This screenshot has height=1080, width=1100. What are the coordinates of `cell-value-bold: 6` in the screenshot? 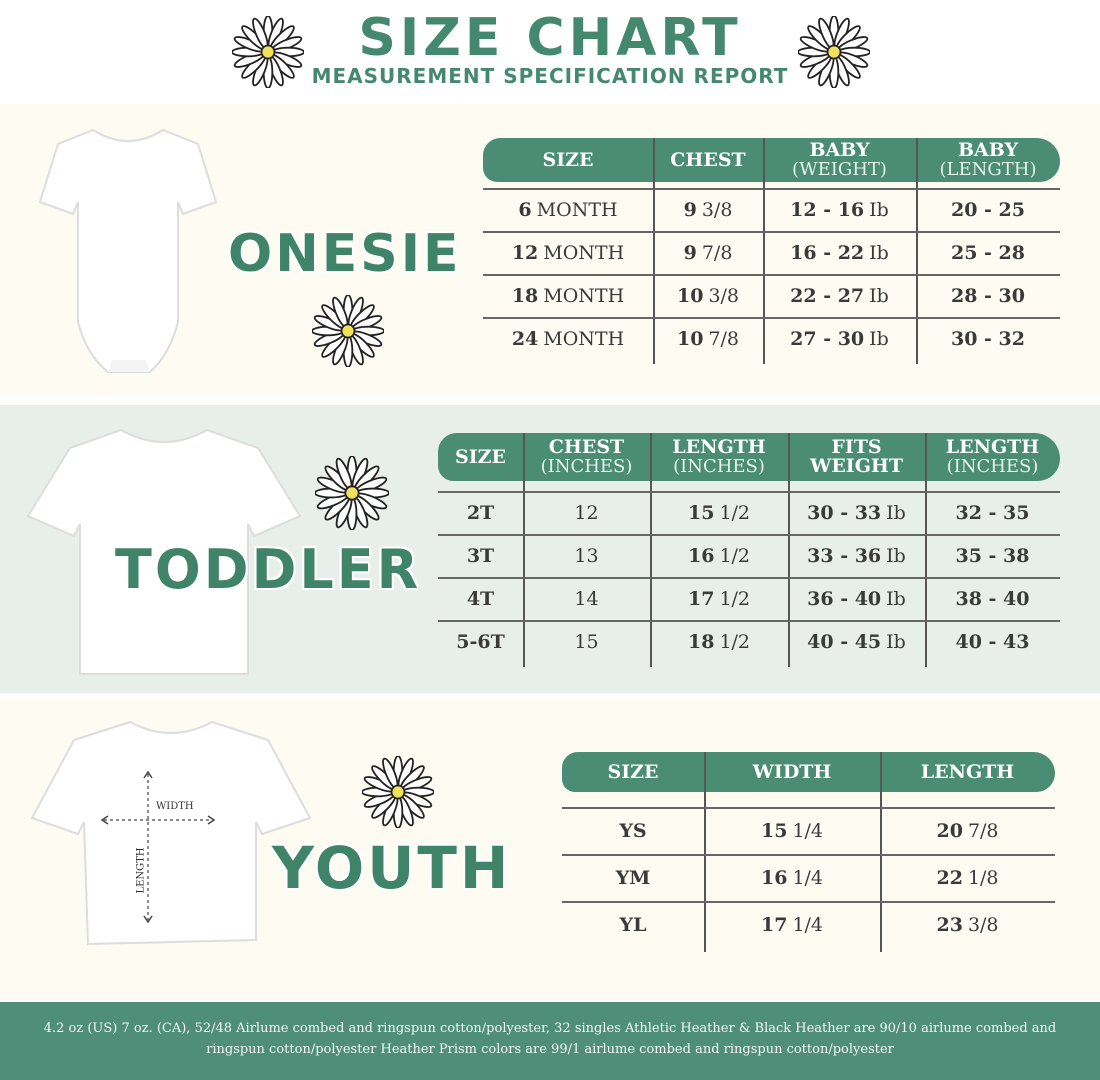 It's located at (525, 209).